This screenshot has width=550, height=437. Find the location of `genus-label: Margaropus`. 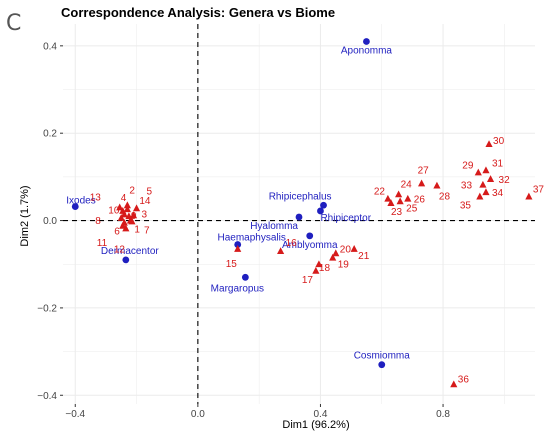

genus-label: Margaropus is located at coordinates (237, 288).